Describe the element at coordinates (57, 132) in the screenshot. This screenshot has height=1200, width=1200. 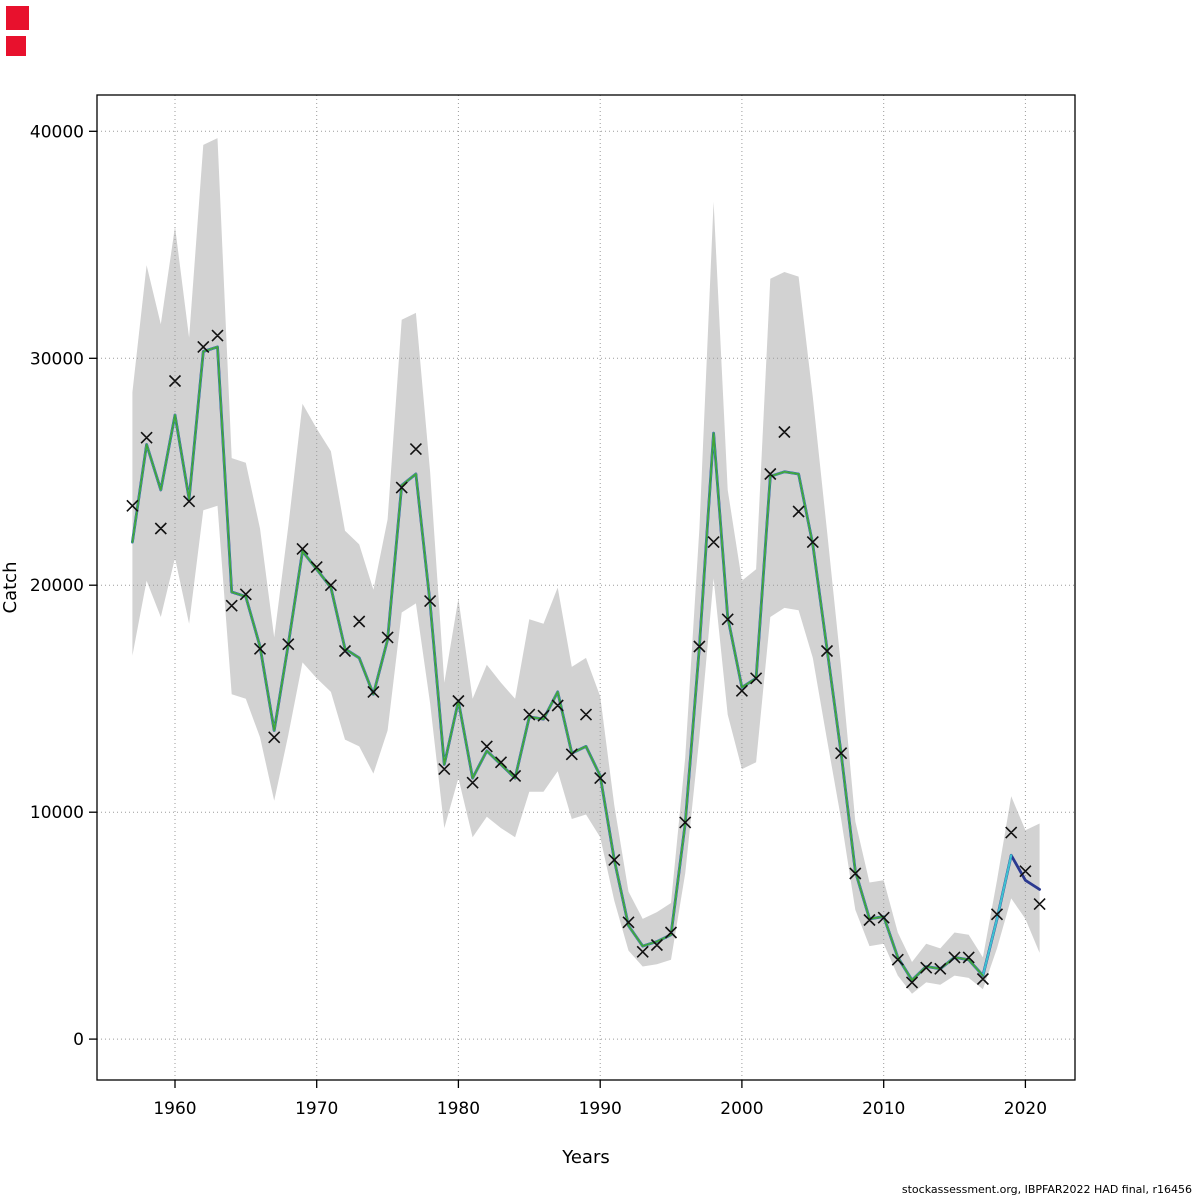
I see `svg-text: 40000` at that location.